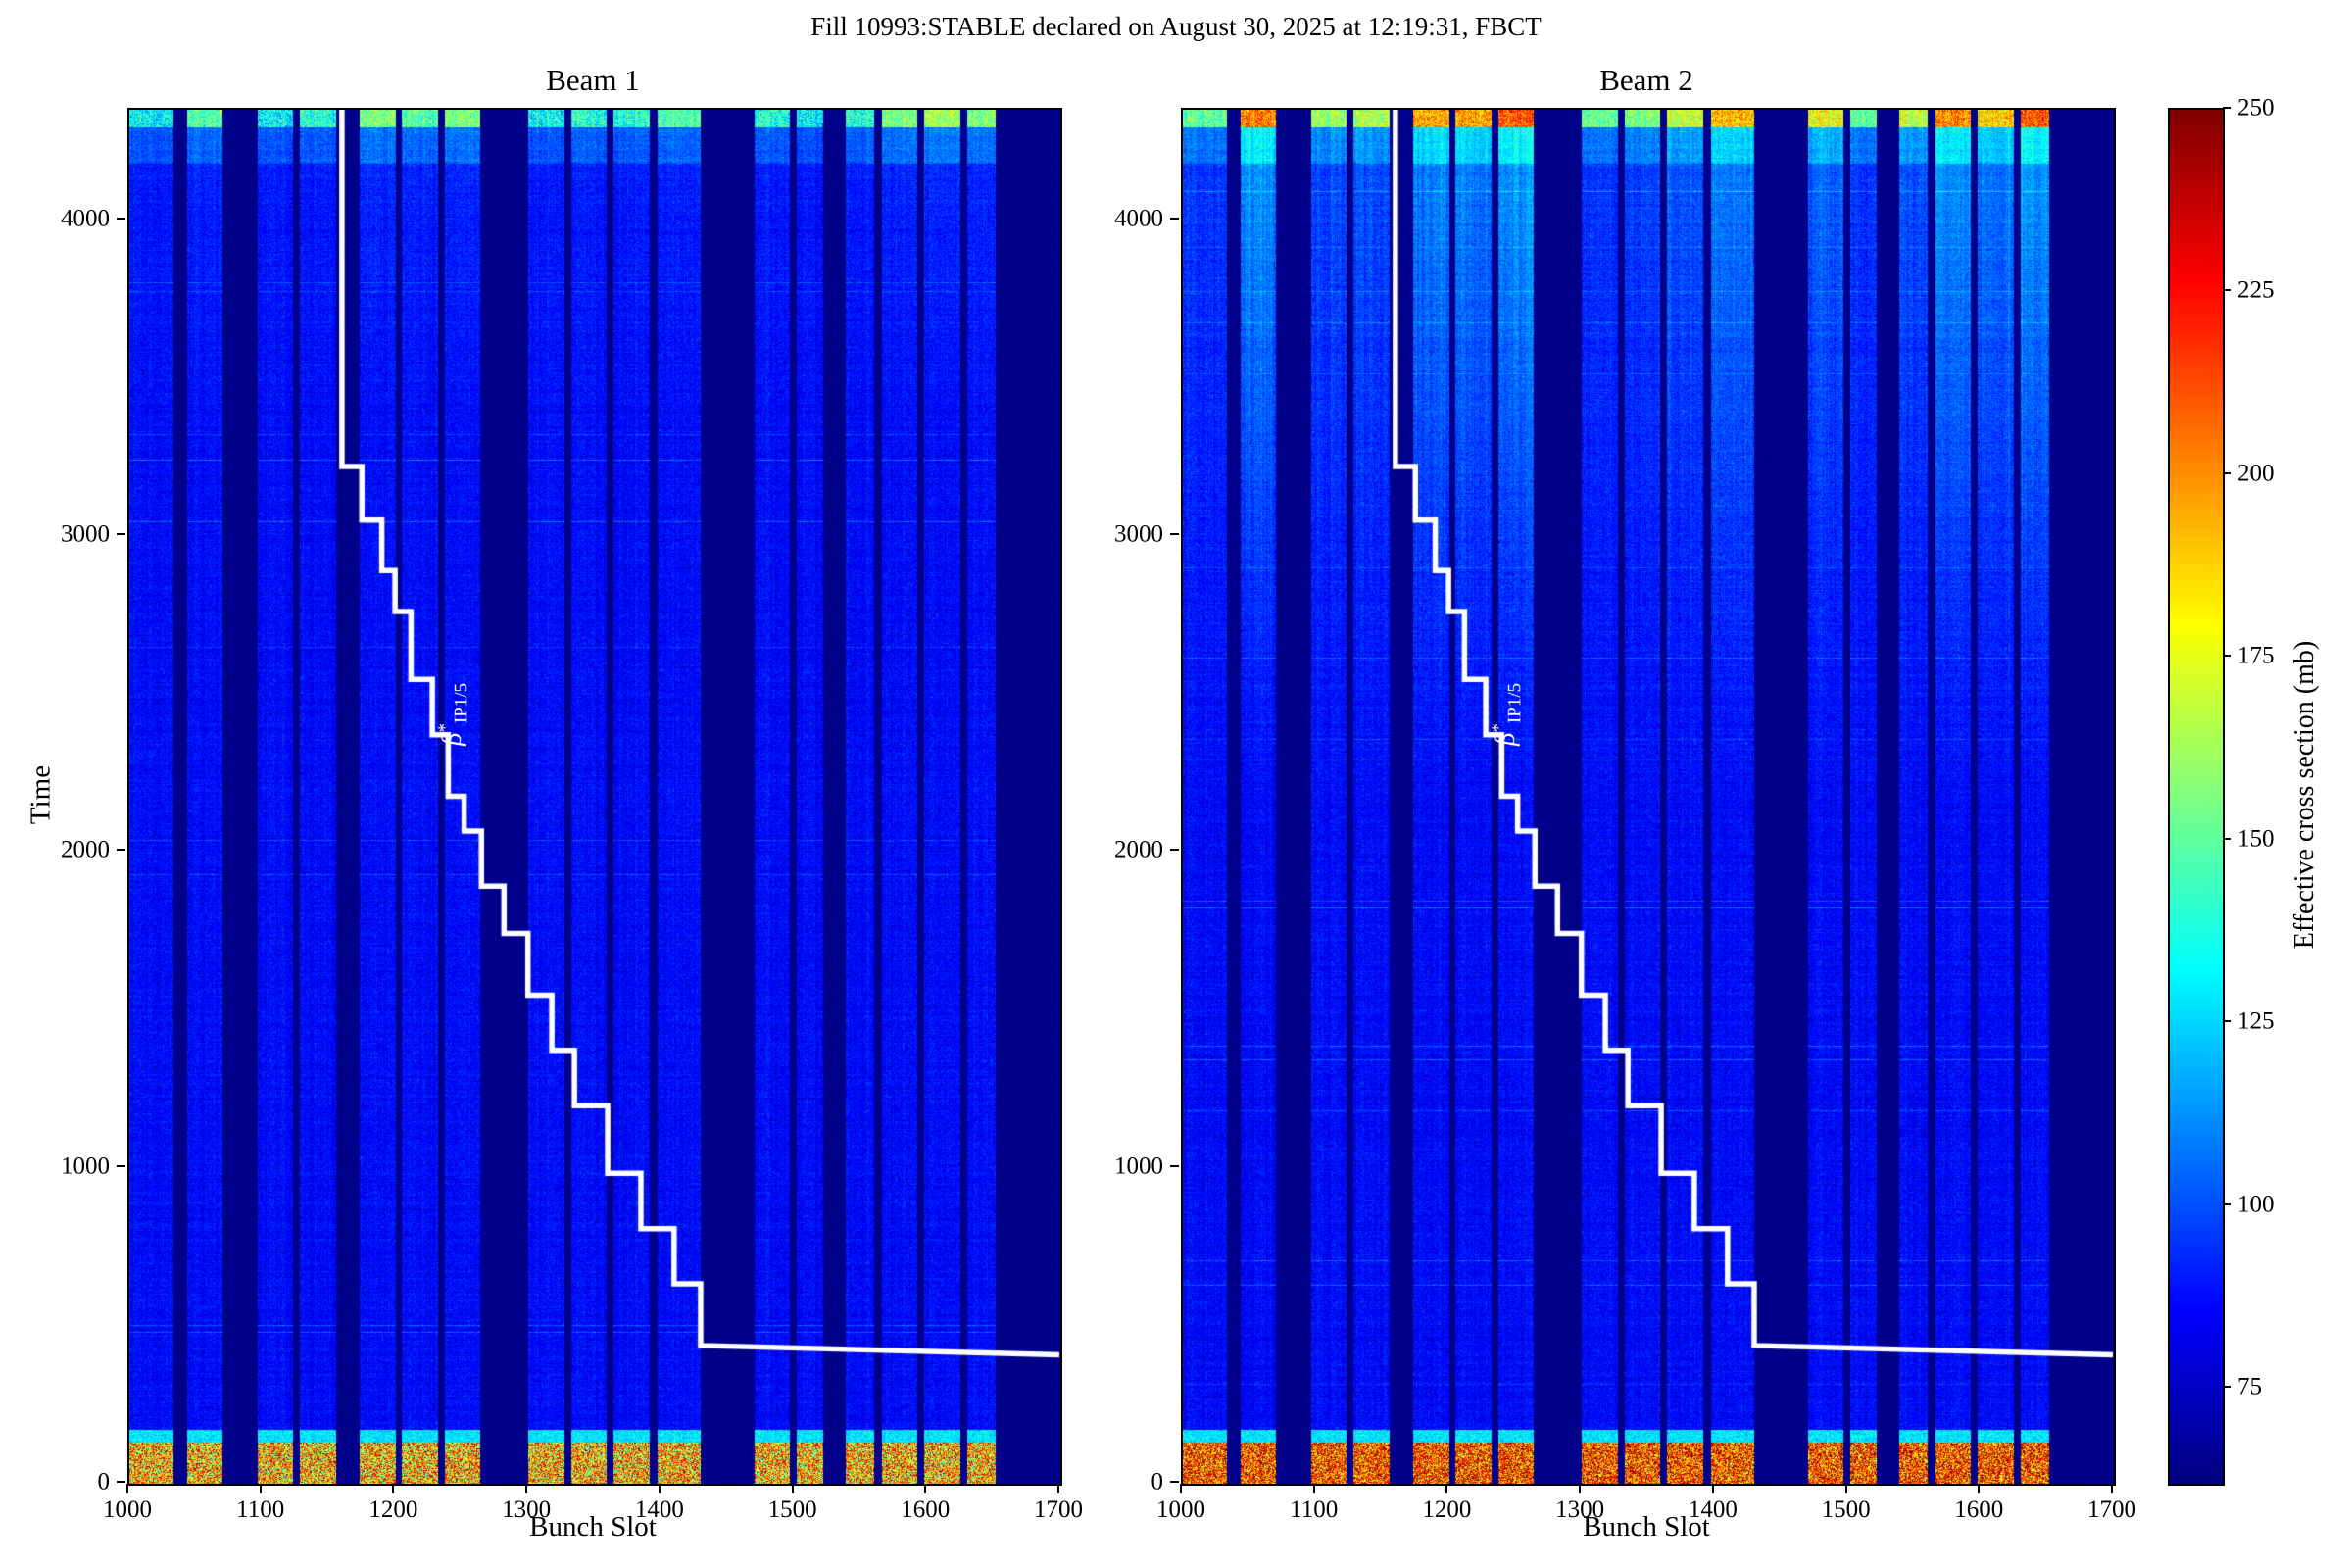 Image resolution: width=2352 pixels, height=1568 pixels. I want to click on beta-star-annotation-beam2: β*IP1/5, so click(1506, 714).